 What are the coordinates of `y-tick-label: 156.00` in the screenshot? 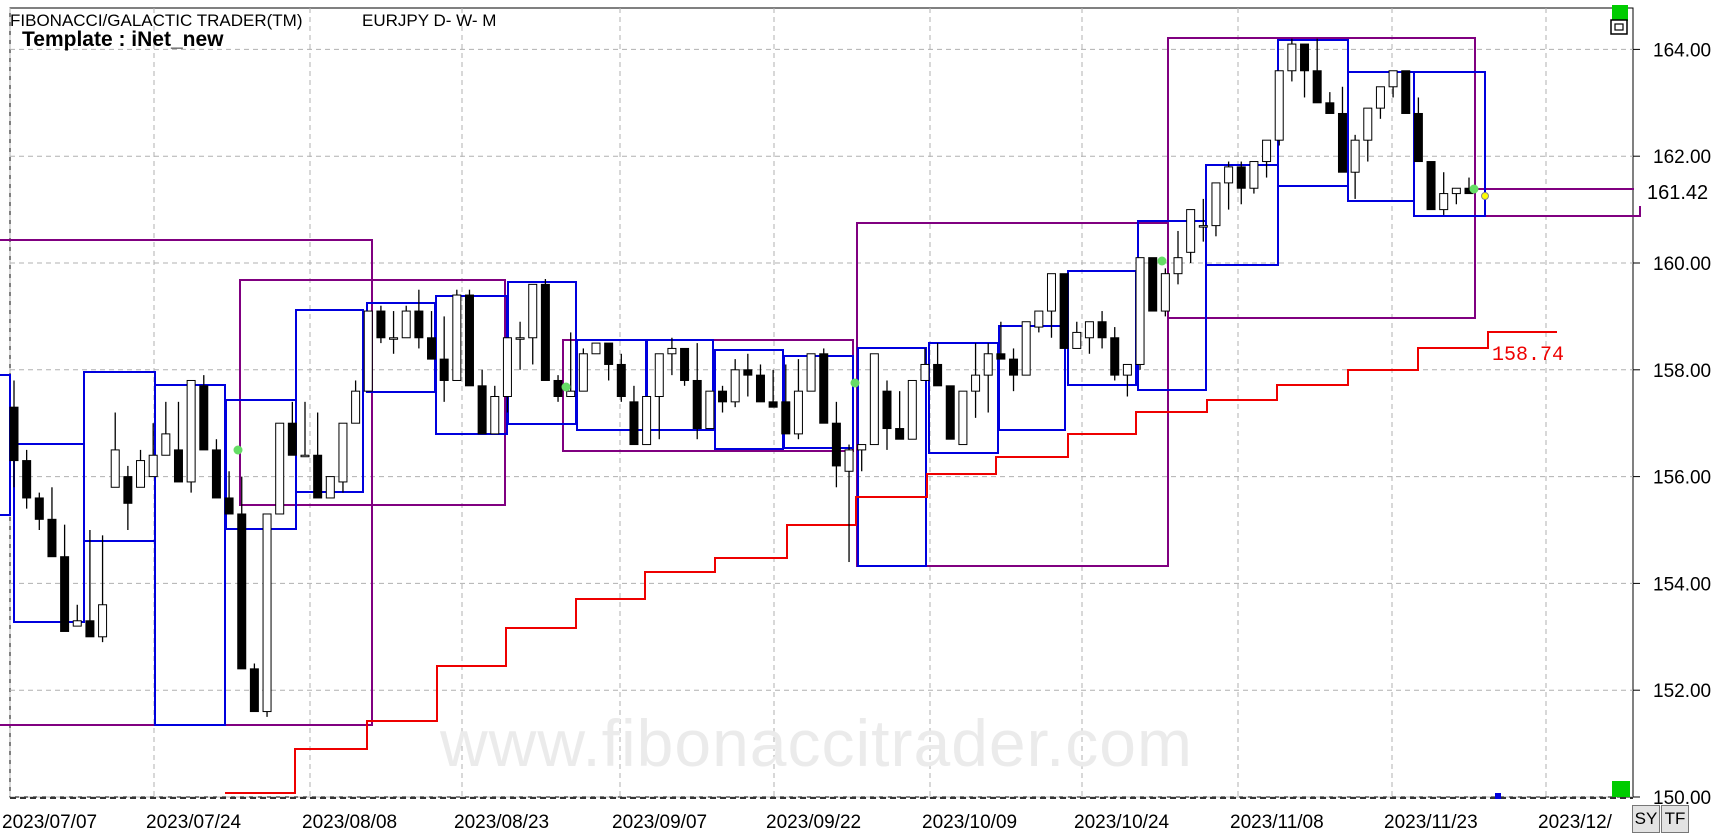 It's located at (1682, 478).